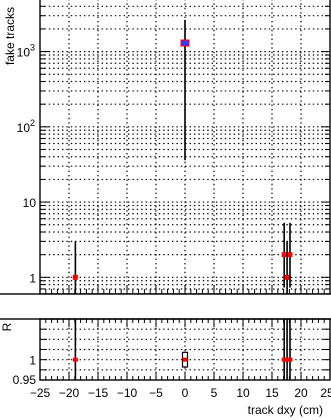  What do you see at coordinates (32, 48) in the screenshot?
I see `main-y-tick-exponent: 3` at bounding box center [32, 48].